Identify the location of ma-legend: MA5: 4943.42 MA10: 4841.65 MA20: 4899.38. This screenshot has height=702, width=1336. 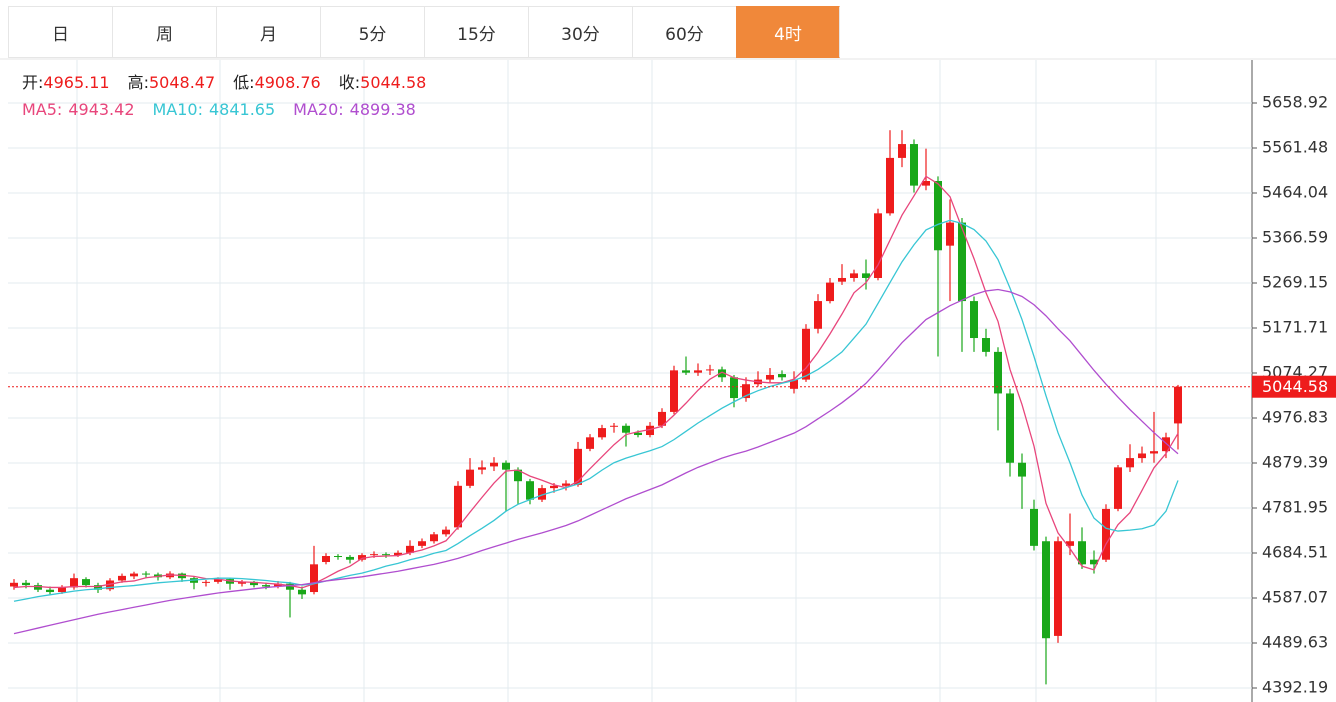
(219, 109).